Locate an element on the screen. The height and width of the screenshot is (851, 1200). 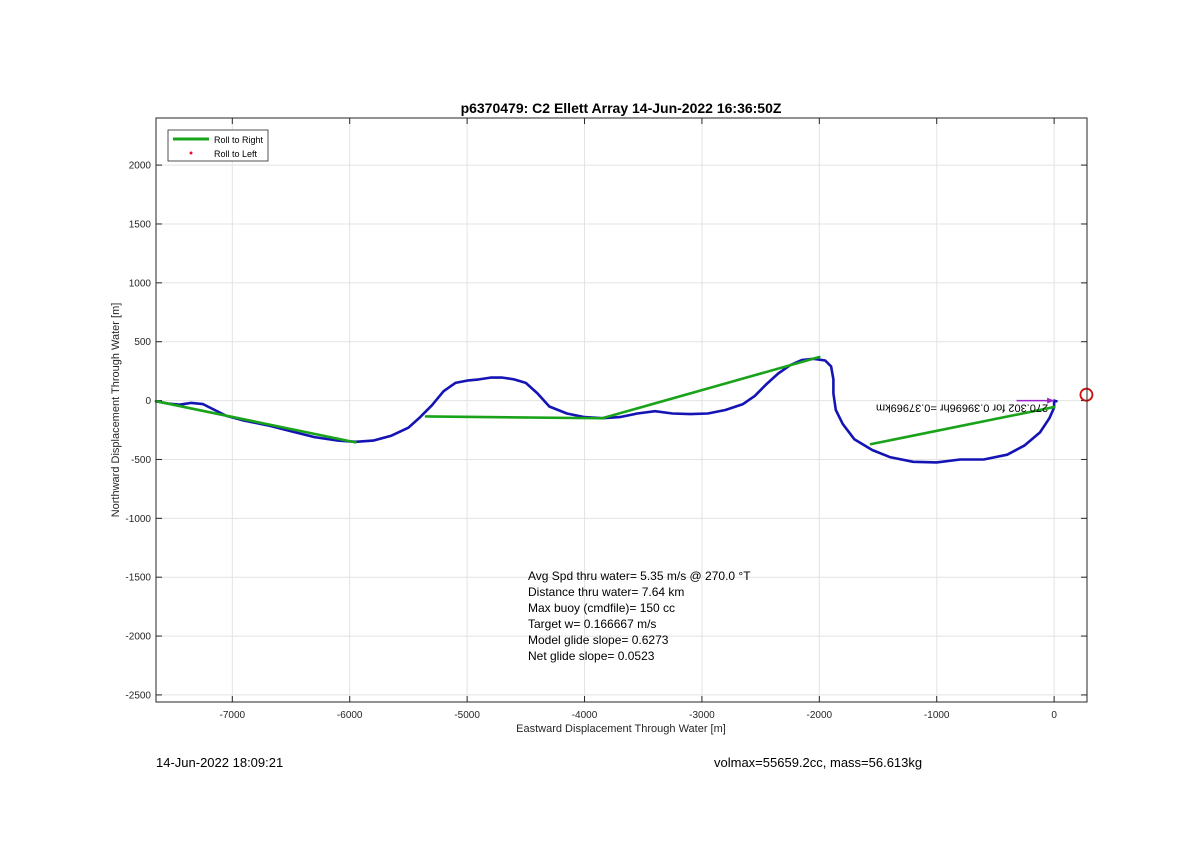
y-tick-label: 2000 is located at coordinates (140, 166).